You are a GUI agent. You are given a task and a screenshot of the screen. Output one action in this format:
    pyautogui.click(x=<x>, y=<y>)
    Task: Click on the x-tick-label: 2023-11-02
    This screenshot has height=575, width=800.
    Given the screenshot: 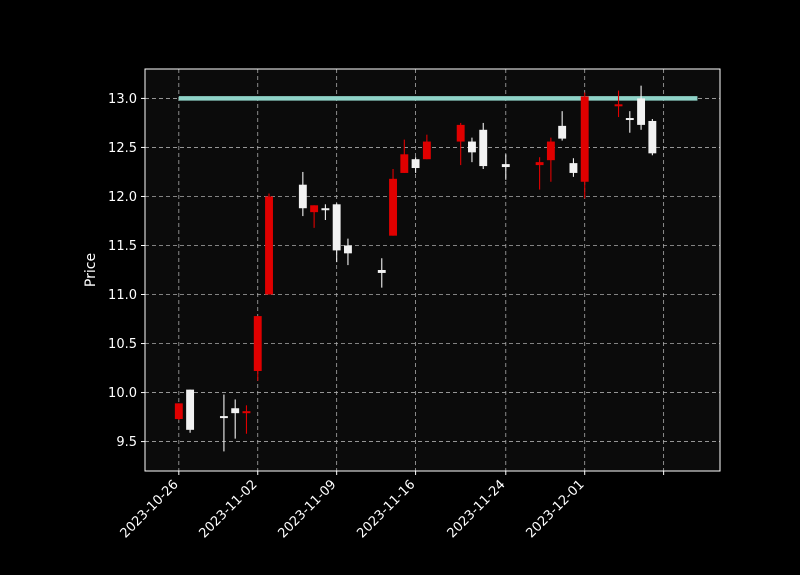 What is the action you would take?
    pyautogui.click(x=229, y=509)
    